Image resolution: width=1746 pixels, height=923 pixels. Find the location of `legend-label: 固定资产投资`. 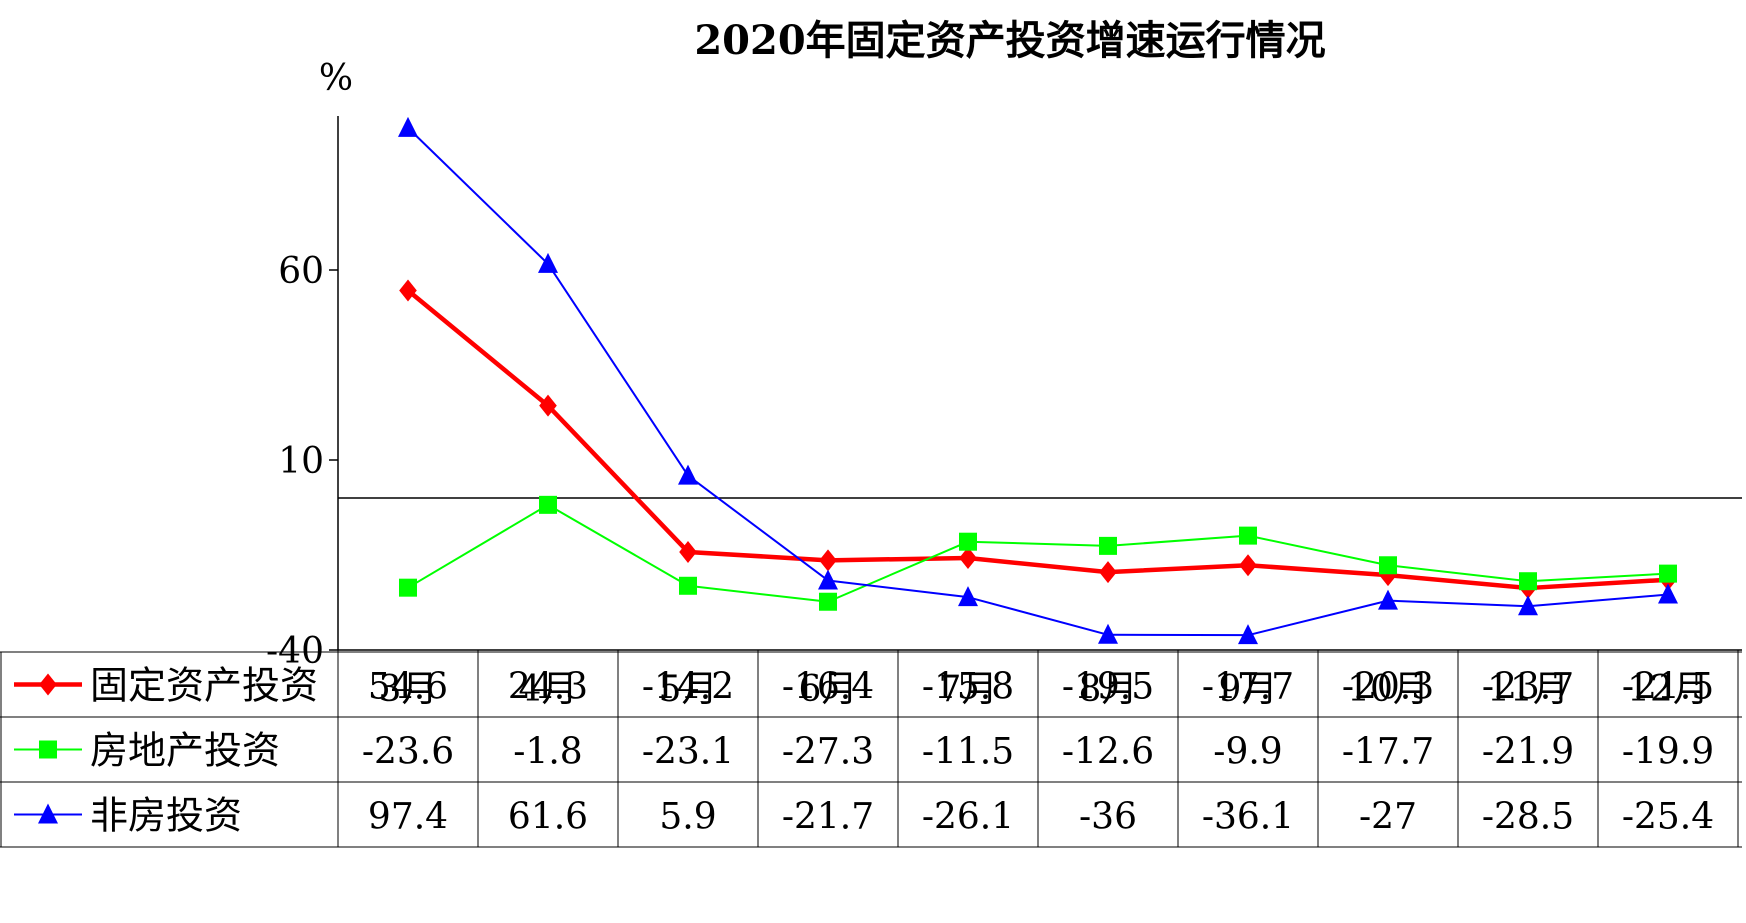

legend-label: 固定资产投资 is located at coordinates (204, 686).